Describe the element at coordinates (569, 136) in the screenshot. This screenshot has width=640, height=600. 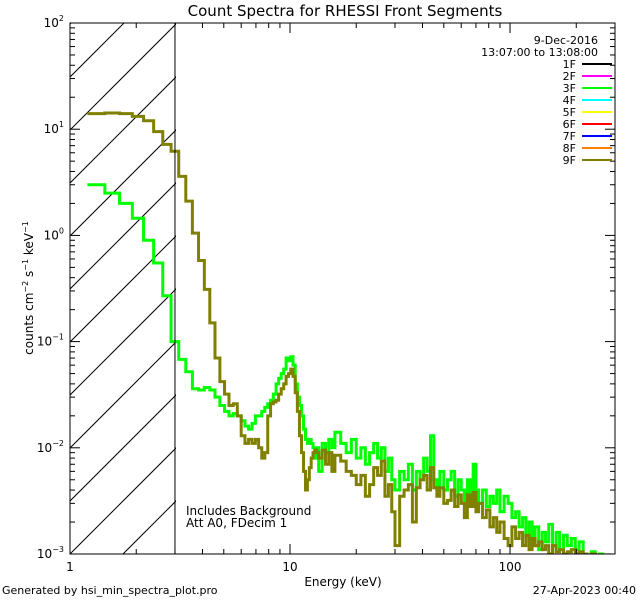
I see `legend-label-7F: 7F` at that location.